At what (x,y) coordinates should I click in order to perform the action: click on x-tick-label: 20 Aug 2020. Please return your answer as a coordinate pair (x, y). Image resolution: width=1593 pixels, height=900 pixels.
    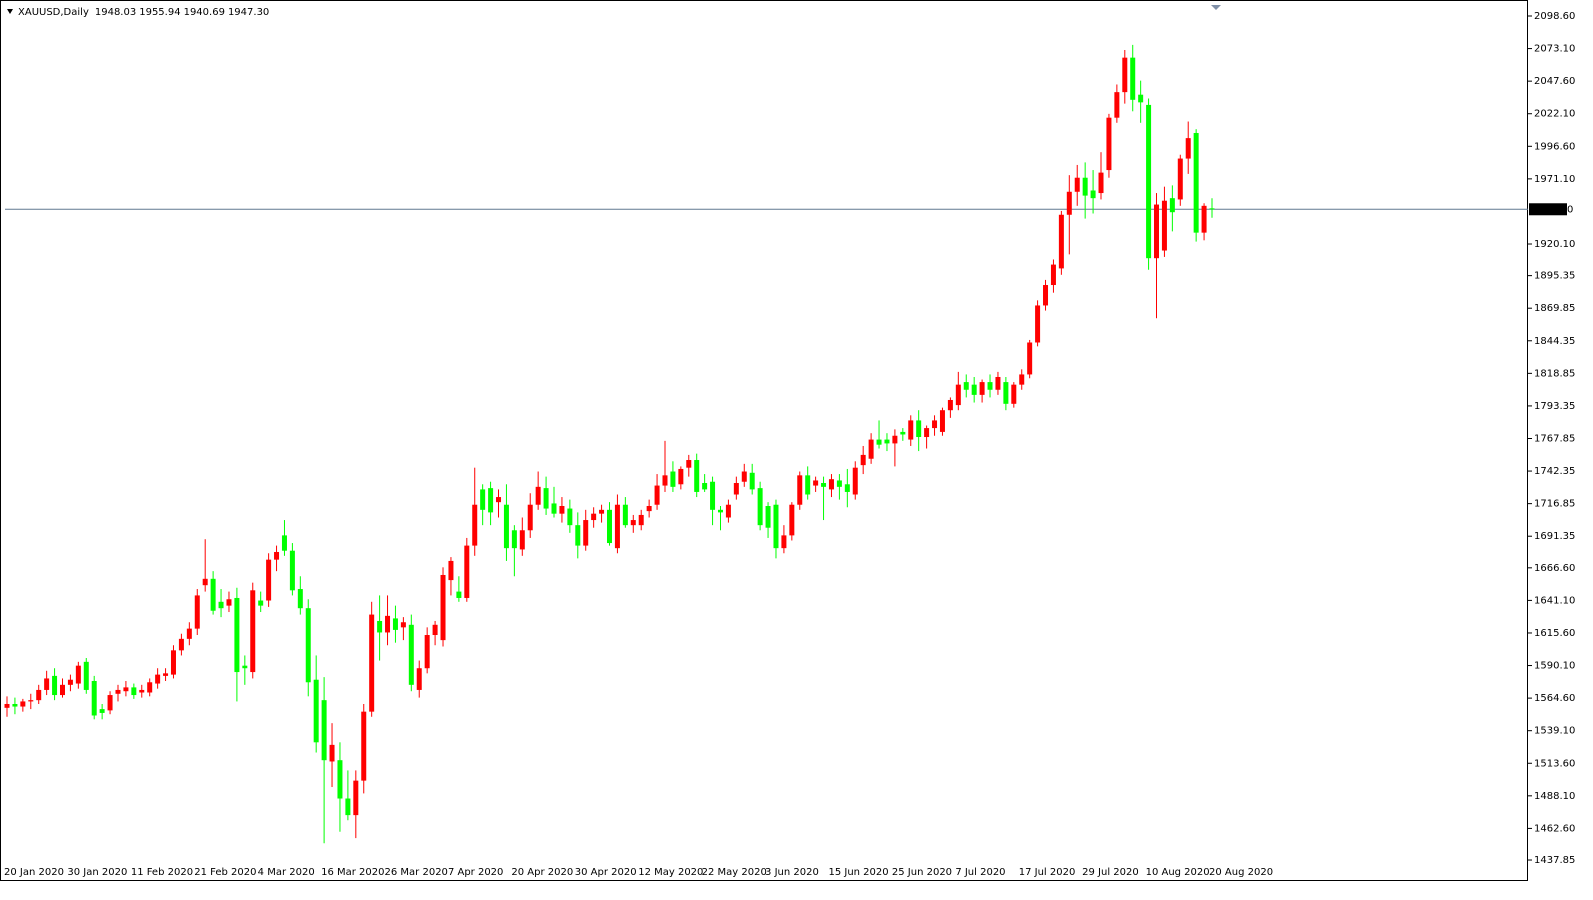
    Looking at the image, I should click on (1241, 872).